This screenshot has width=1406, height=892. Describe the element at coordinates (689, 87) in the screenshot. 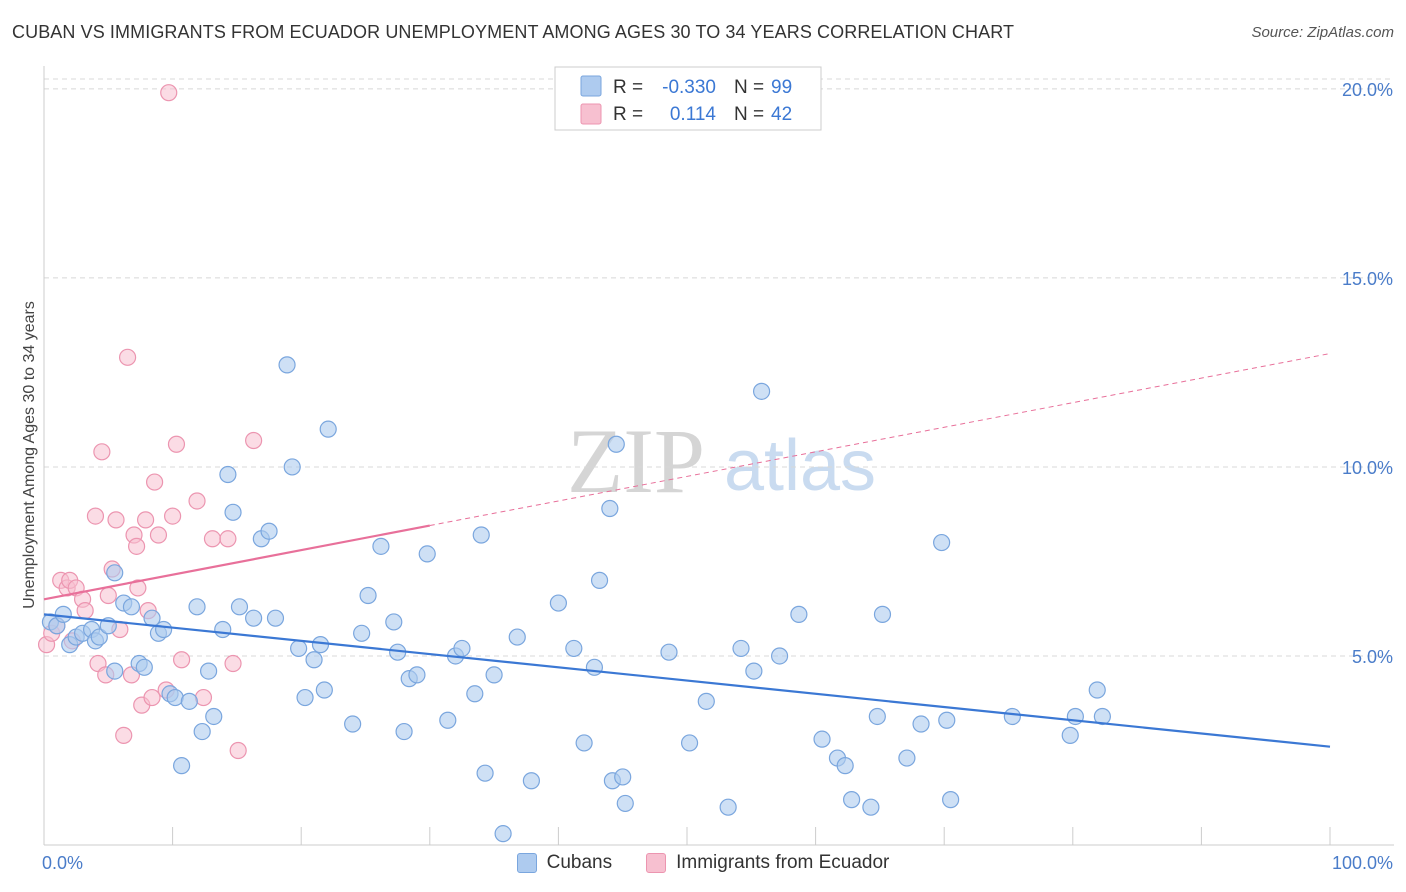

I see `legend-r-value-1: -0.330` at that location.